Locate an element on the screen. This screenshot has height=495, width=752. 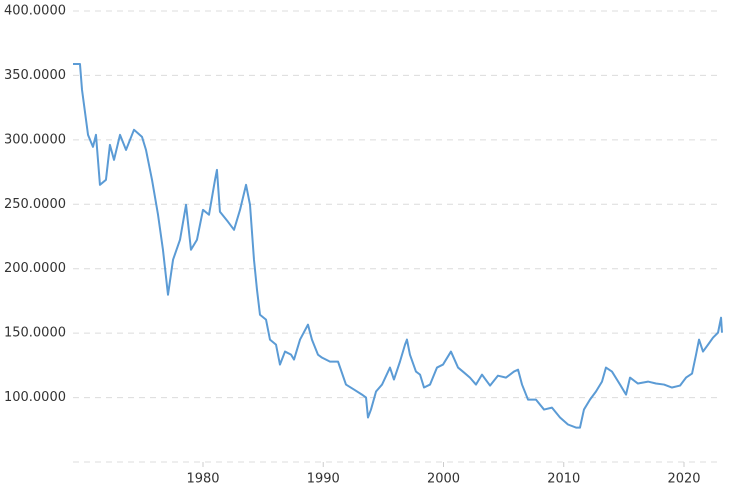
y-tick-label: 200.0000 is located at coordinates (35, 268).